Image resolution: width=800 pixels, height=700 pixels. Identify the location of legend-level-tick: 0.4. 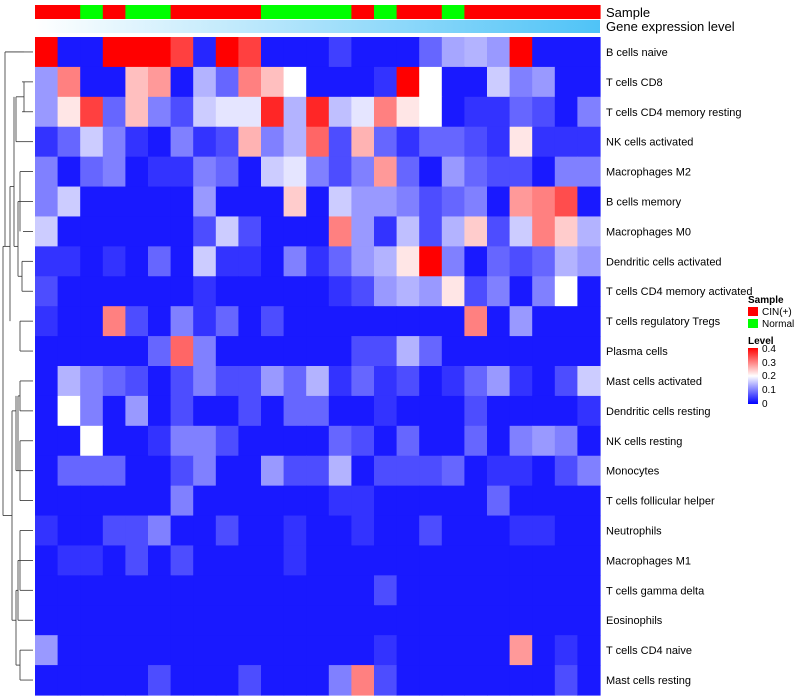
(769, 349).